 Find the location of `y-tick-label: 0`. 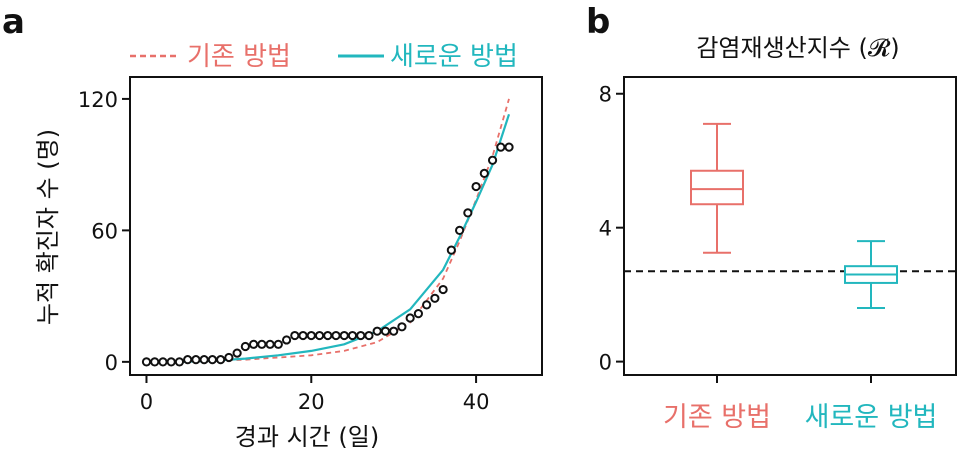

y-tick-label: 0 is located at coordinates (111, 363).